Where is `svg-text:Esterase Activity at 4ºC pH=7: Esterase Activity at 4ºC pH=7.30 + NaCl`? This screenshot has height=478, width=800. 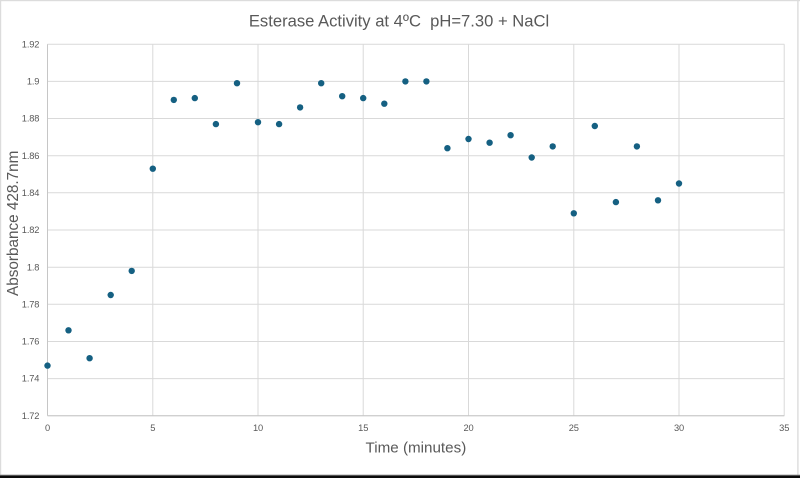 svg-text:Esterase Activity at 4ºC pH=7: Esterase Activity at 4ºC pH=7.30 + NaCl is located at coordinates (399, 20).